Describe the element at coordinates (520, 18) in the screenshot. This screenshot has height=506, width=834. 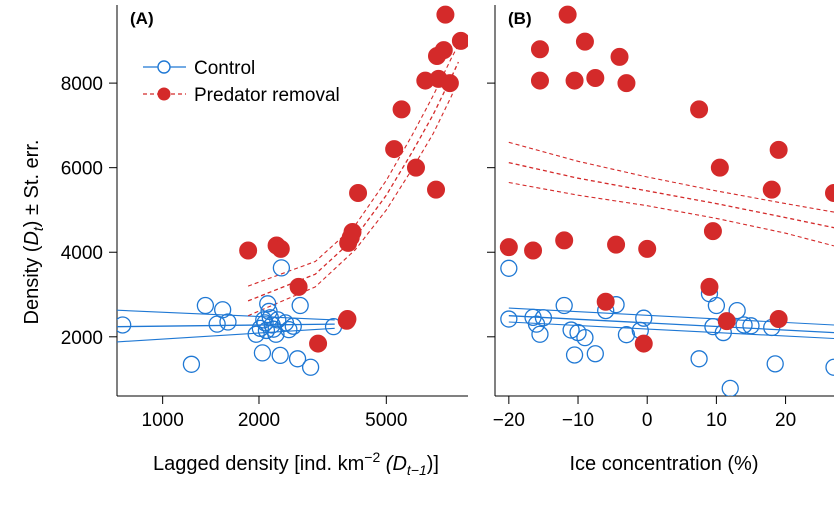
I see `panel-b-label: (B)` at that location.